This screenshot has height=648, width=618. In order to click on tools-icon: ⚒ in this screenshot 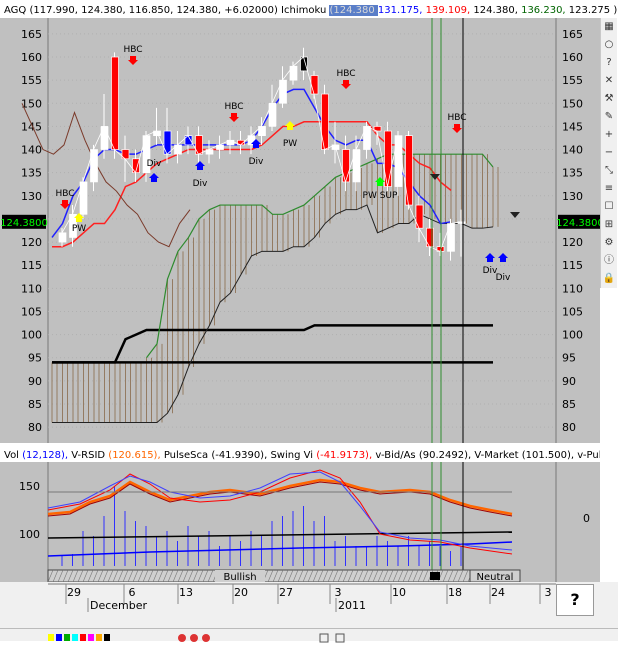, I will do `click(609, 98)`.